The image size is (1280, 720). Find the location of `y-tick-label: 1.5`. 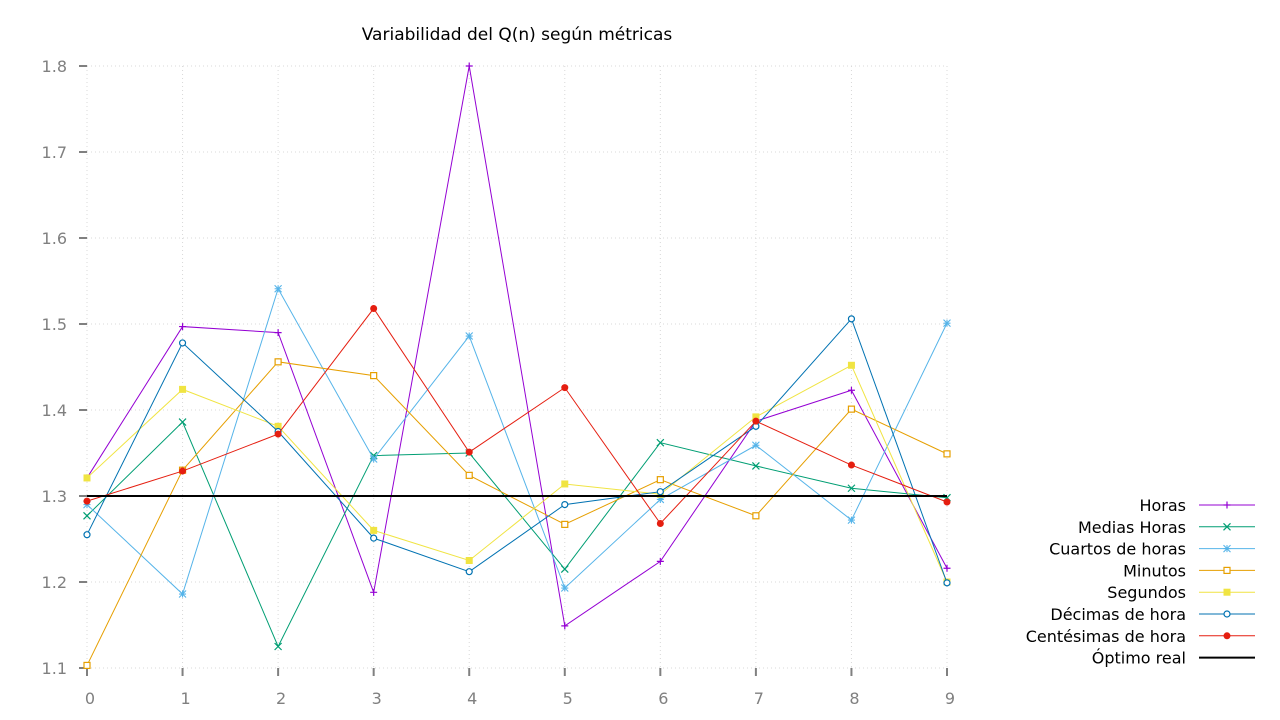

y-tick-label: 1.5 is located at coordinates (54, 324).